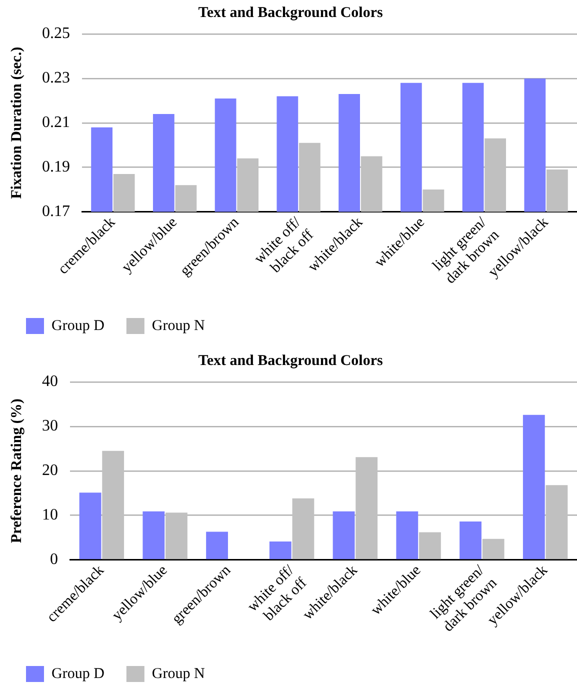  I want to click on y-tick-label: 40, so click(50, 381).